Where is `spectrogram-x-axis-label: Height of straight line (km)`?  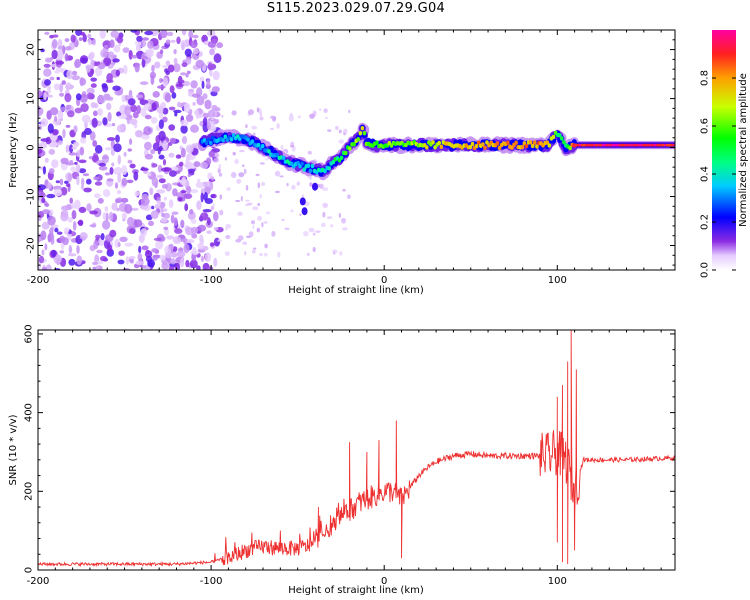
spectrogram-x-axis-label: Height of straight line (km) is located at coordinates (356, 290).